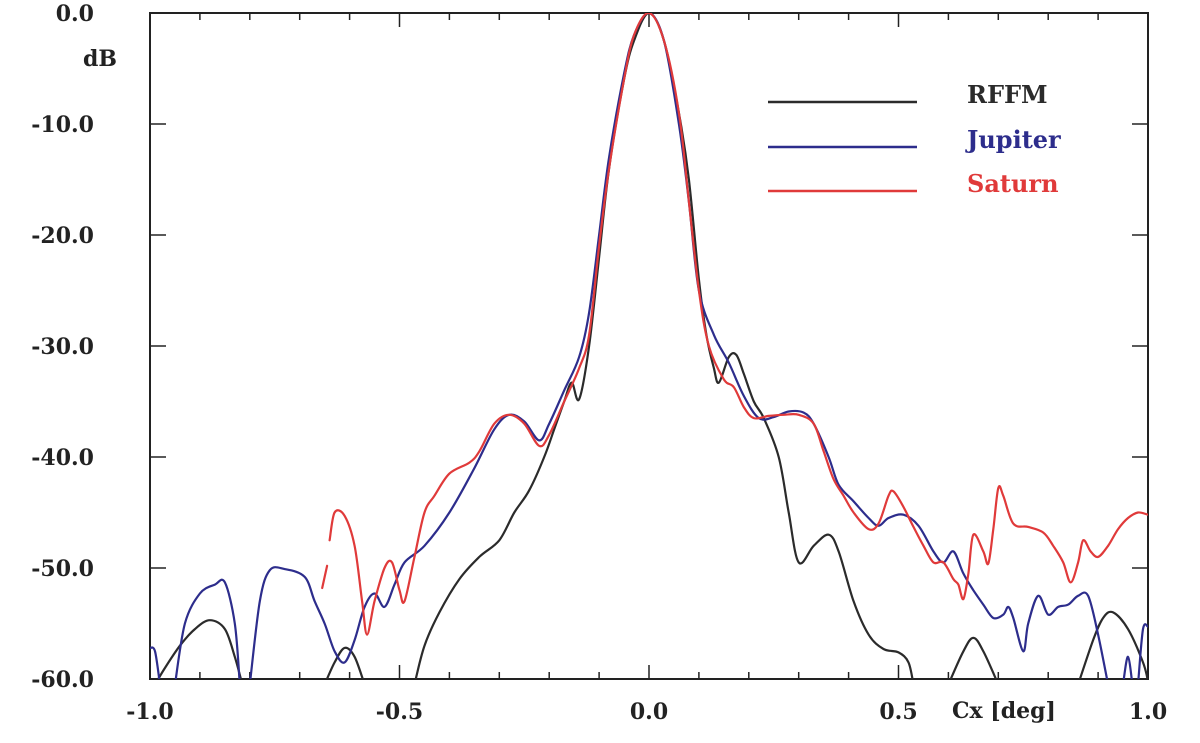  Describe the element at coordinates (399, 712) in the screenshot. I see `x-tick-label: -0.5` at that location.